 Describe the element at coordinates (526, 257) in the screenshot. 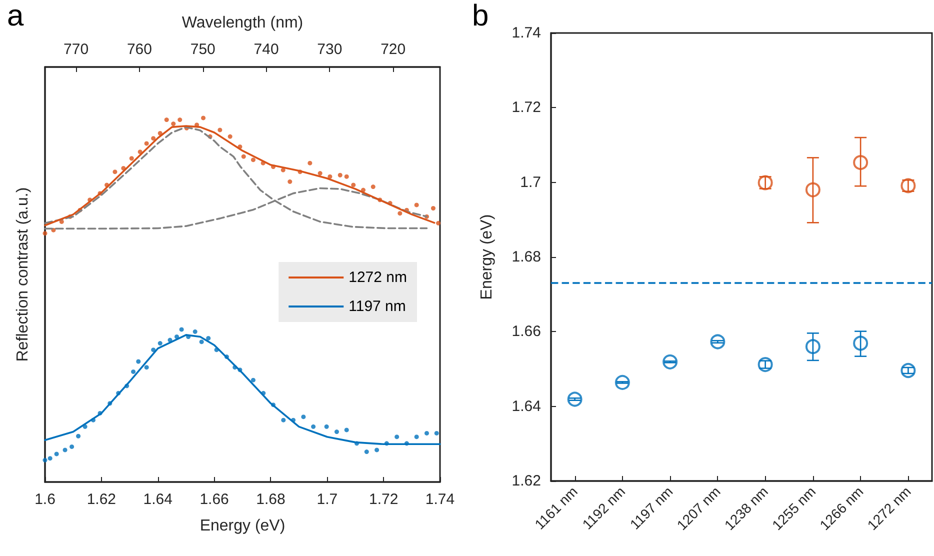

I see `y-tick-label: 1.68` at that location.